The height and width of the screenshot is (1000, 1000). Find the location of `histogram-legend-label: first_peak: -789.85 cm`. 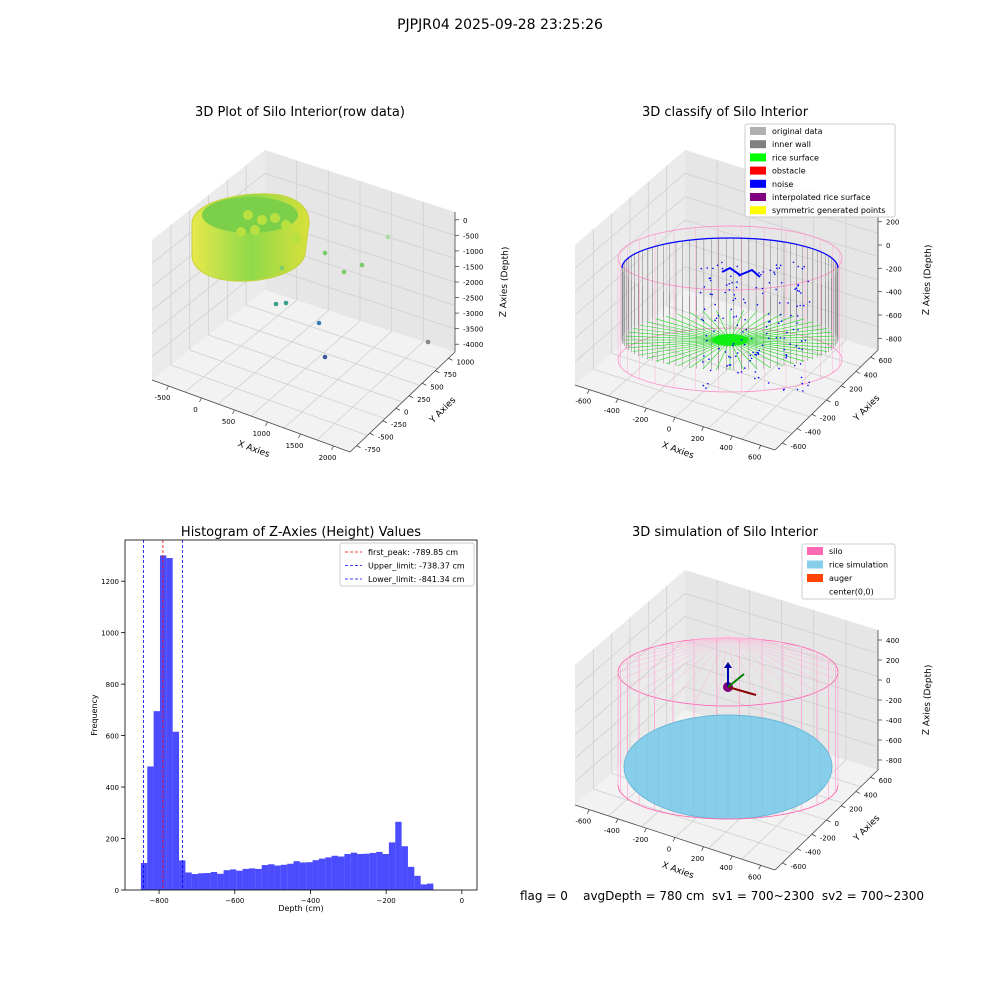

histogram-legend-label: first_peak: -789.85 cm is located at coordinates (413, 552).